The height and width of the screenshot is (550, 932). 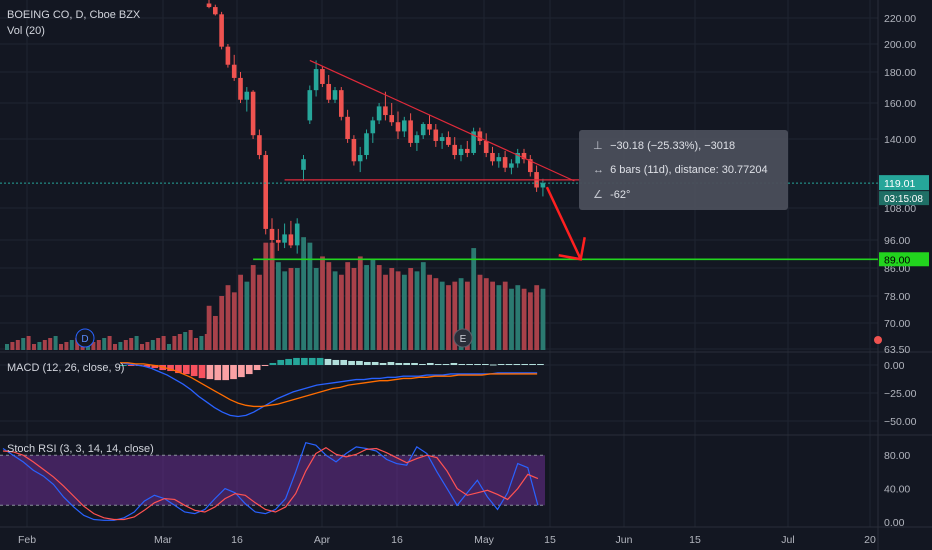 What do you see at coordinates (900, 422) in the screenshot?
I see `macd-tick-label: −50.00` at bounding box center [900, 422].